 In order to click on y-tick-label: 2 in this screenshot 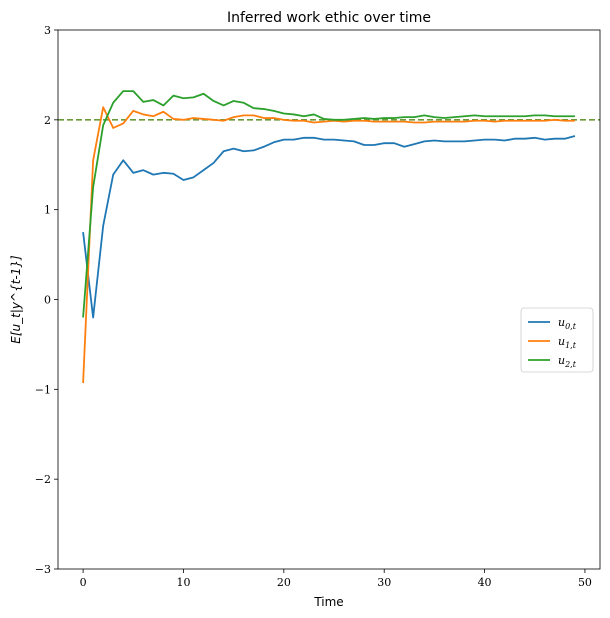, I will do `click(47, 120)`.